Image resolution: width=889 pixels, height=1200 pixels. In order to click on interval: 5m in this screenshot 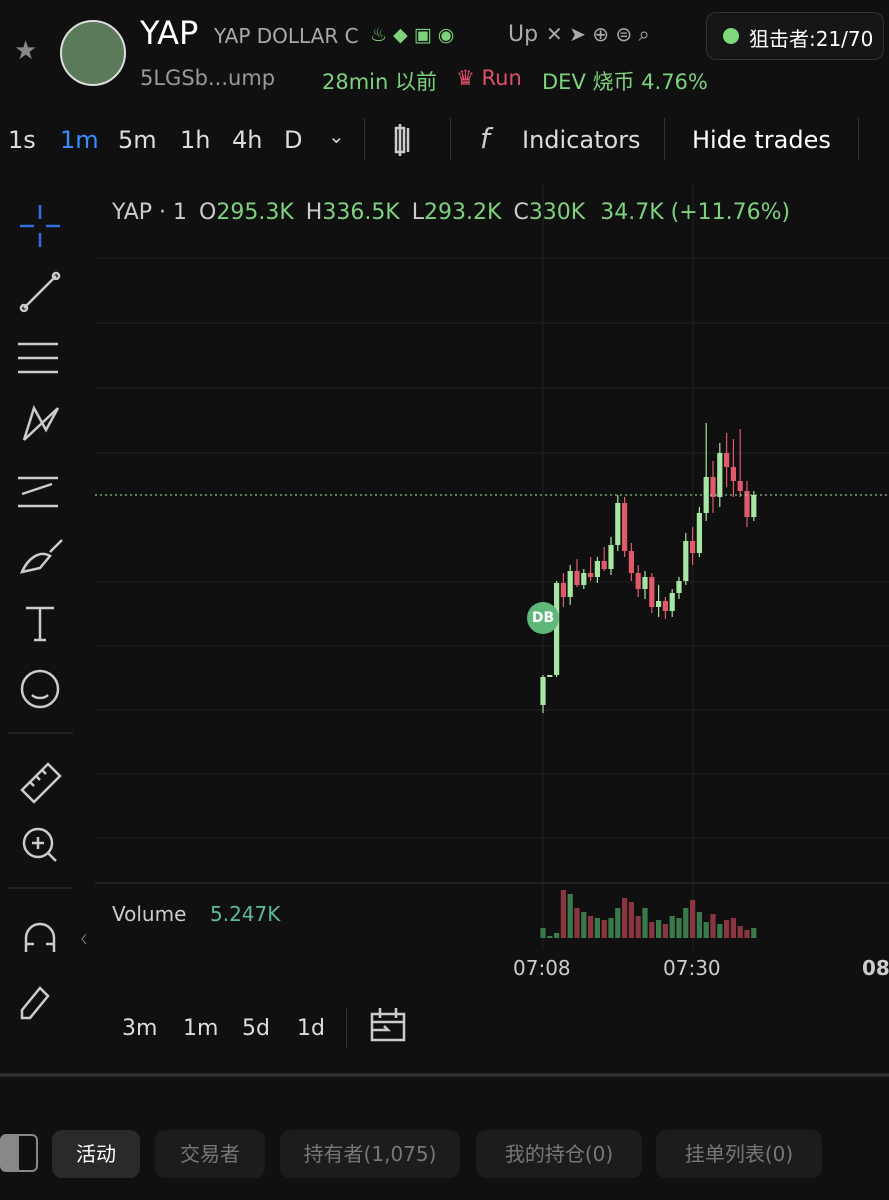, I will do `click(137, 140)`.